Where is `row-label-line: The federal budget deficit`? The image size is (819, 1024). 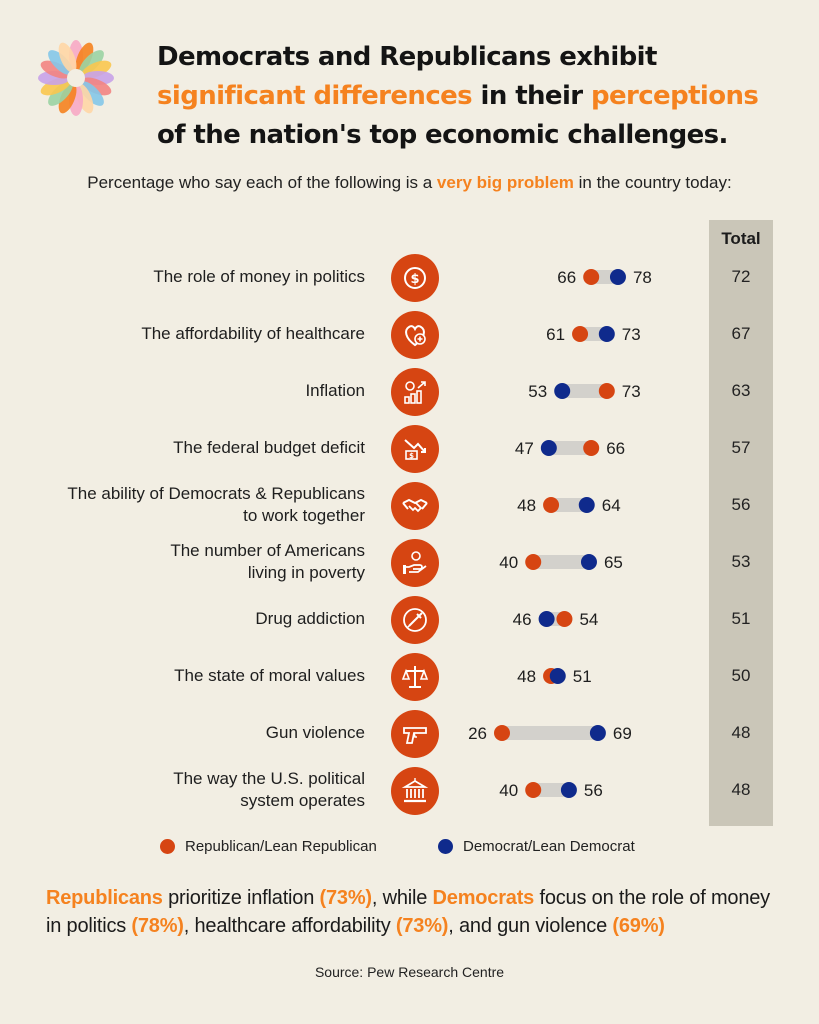 row-label-line: The federal budget deficit is located at coordinates (269, 447).